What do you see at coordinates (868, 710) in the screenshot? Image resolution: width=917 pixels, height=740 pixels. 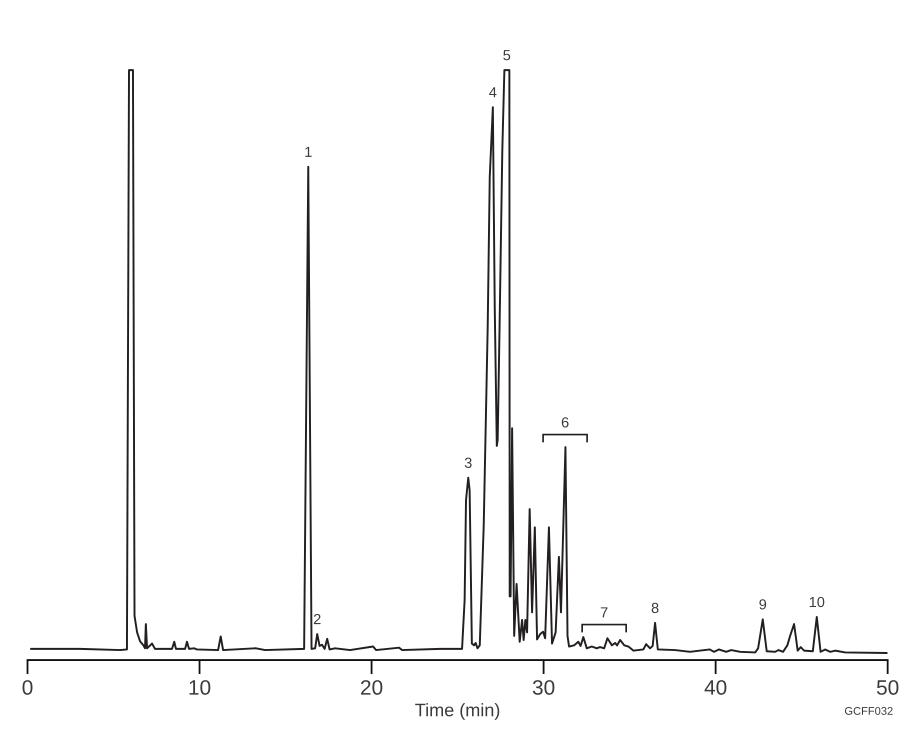 I see `text: GCFF032` at bounding box center [868, 710].